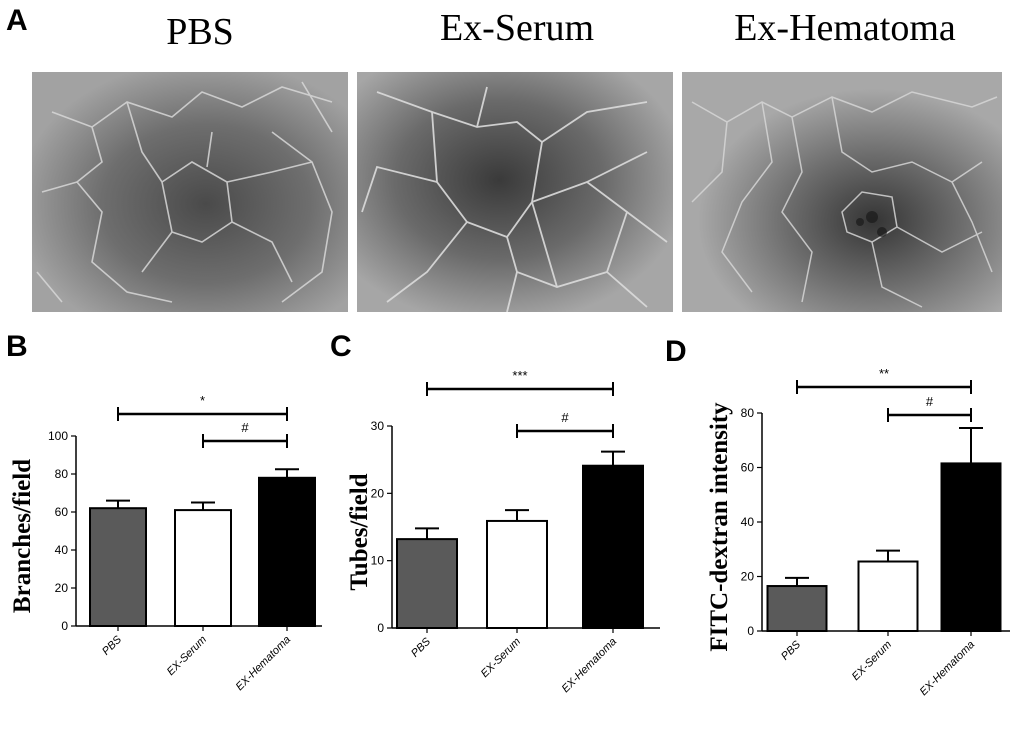 Image resolution: width=1020 pixels, height=731 pixels. What do you see at coordinates (719, 527) in the screenshot?
I see `y-axis-title: FITC-dextran intensity` at bounding box center [719, 527].